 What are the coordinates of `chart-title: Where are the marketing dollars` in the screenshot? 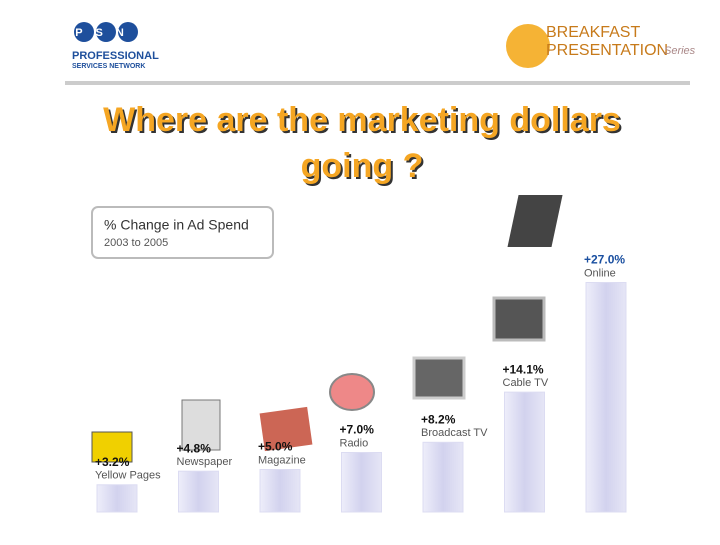 It's located at (362, 120).